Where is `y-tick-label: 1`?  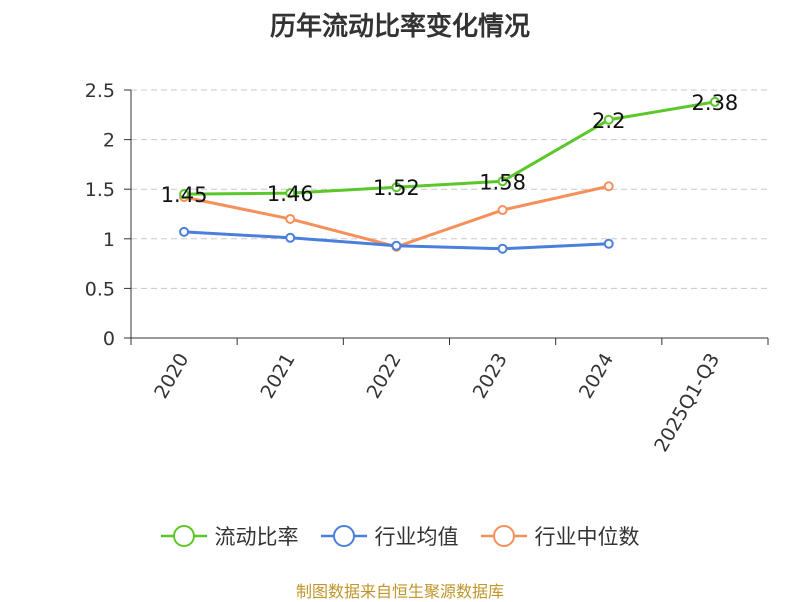
y-tick-label: 1 is located at coordinates (109, 240).